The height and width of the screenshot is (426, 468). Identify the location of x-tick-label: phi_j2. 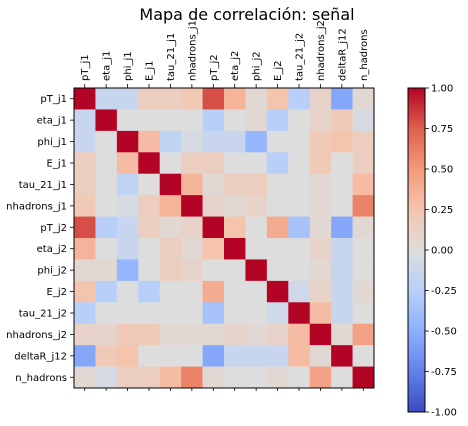
(257, 66).